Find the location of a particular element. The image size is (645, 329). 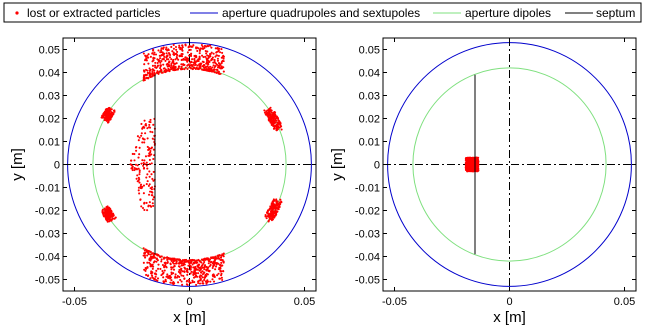

y-tick-label: 0.05 is located at coordinates (369, 51).